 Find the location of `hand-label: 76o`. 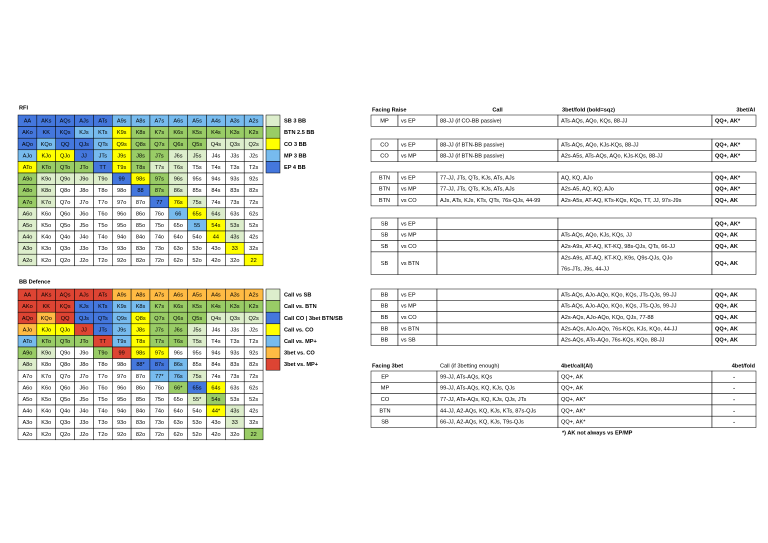

hand-label: 76o is located at coordinates (159, 388).